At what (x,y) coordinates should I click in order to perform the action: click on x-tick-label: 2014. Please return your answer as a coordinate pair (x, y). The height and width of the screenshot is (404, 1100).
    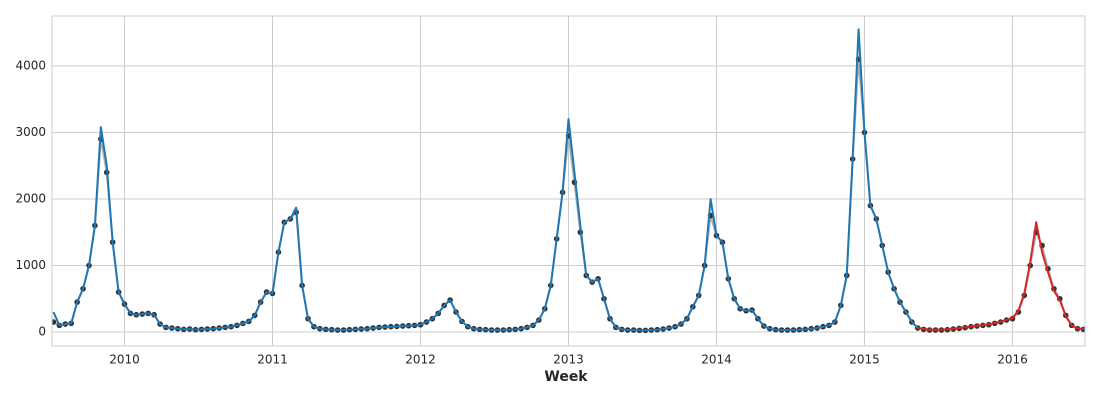
    Looking at the image, I should click on (716, 360).